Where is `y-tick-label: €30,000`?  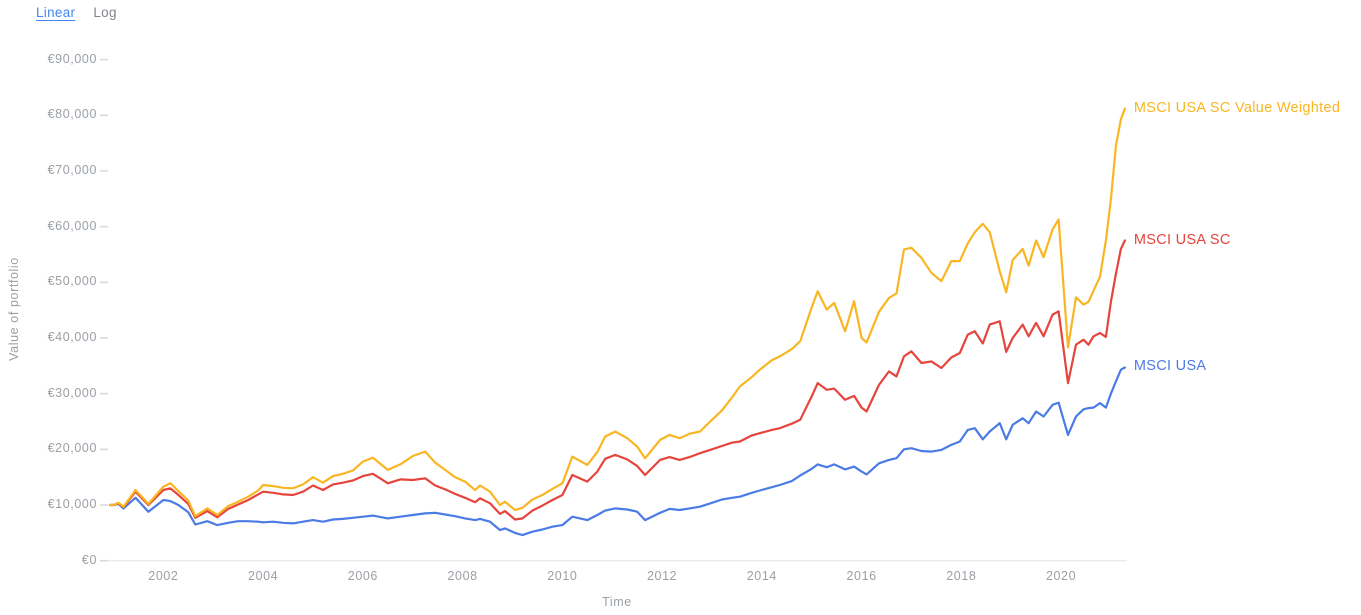 y-tick-label: €30,000 is located at coordinates (72, 392).